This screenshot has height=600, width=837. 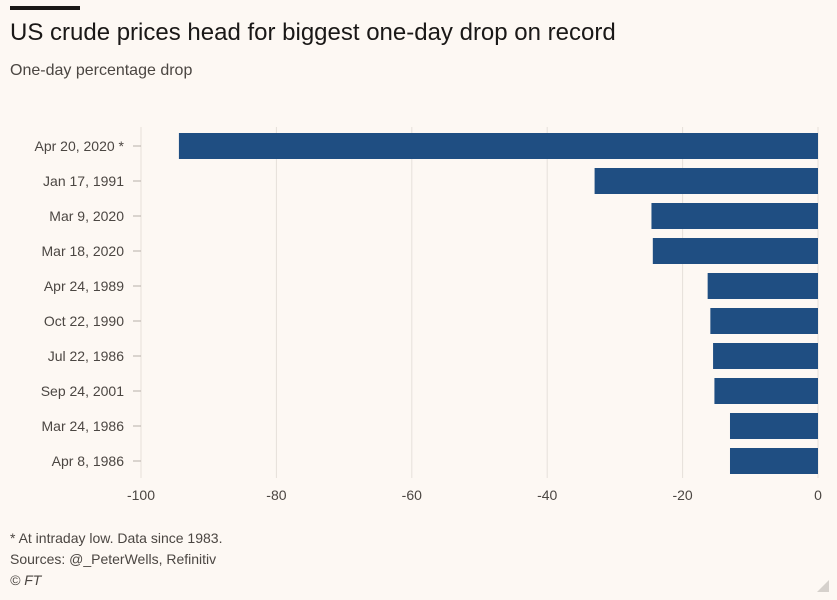 I want to click on x-tick-label: -40, so click(x=547, y=495).